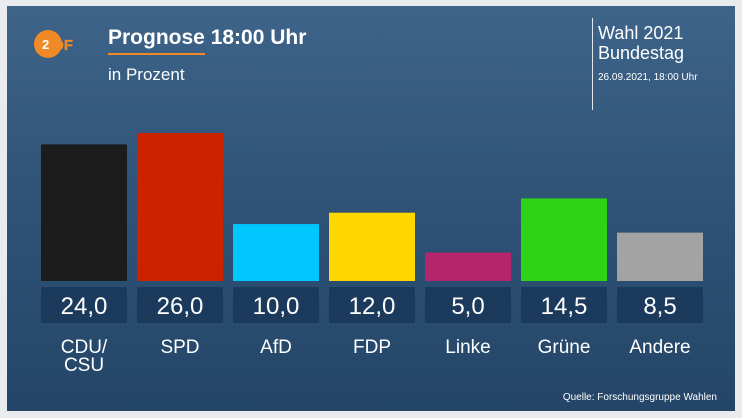 The width and height of the screenshot is (742, 418). I want to click on zdf-logo: 2 DF, so click(53, 44).